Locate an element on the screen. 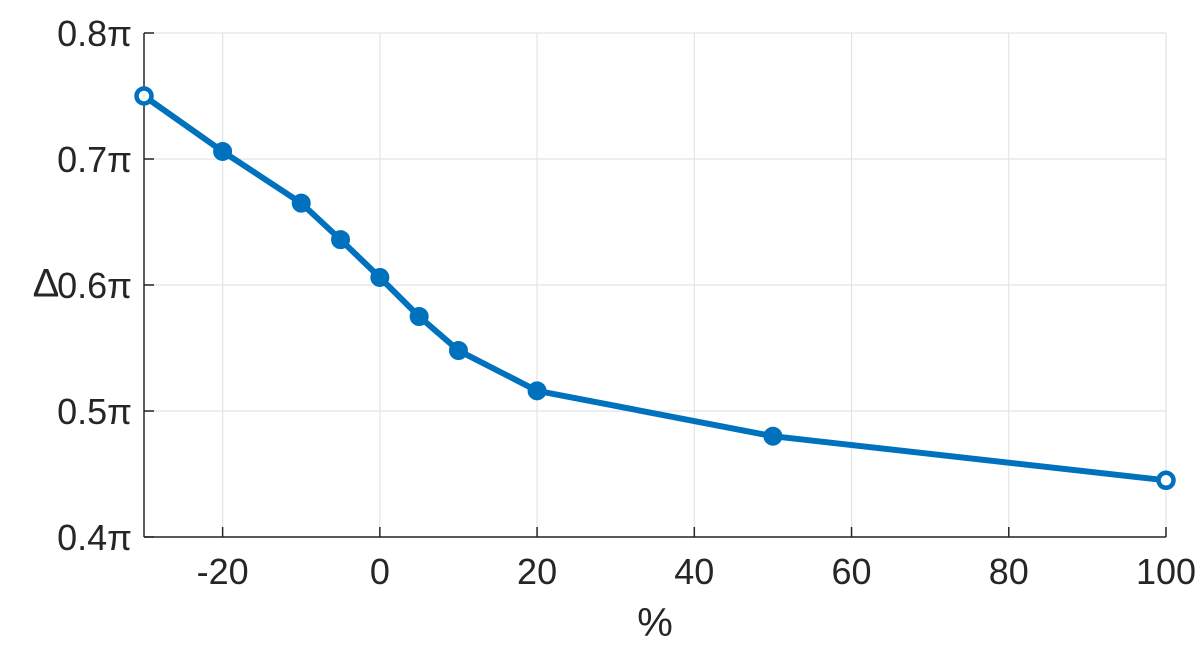 This screenshot has height=651, width=1196. x-tick-label: 100 is located at coordinates (1166, 571).